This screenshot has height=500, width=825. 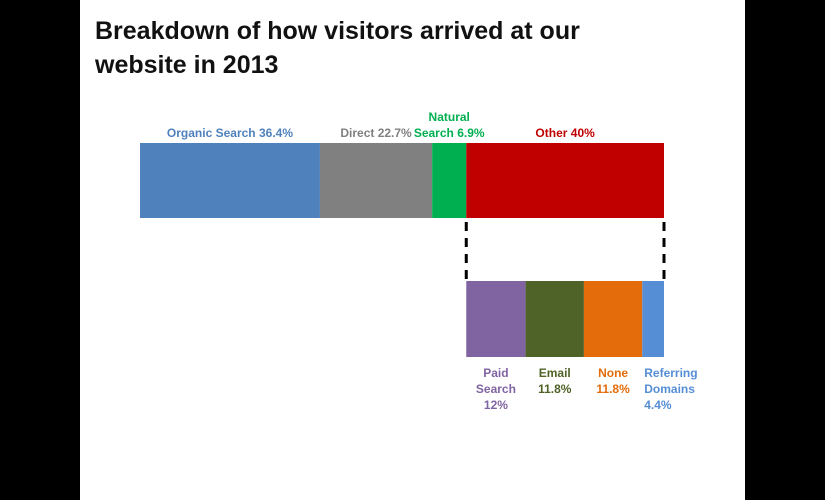 I want to click on label-text: 12%, so click(x=495, y=405).